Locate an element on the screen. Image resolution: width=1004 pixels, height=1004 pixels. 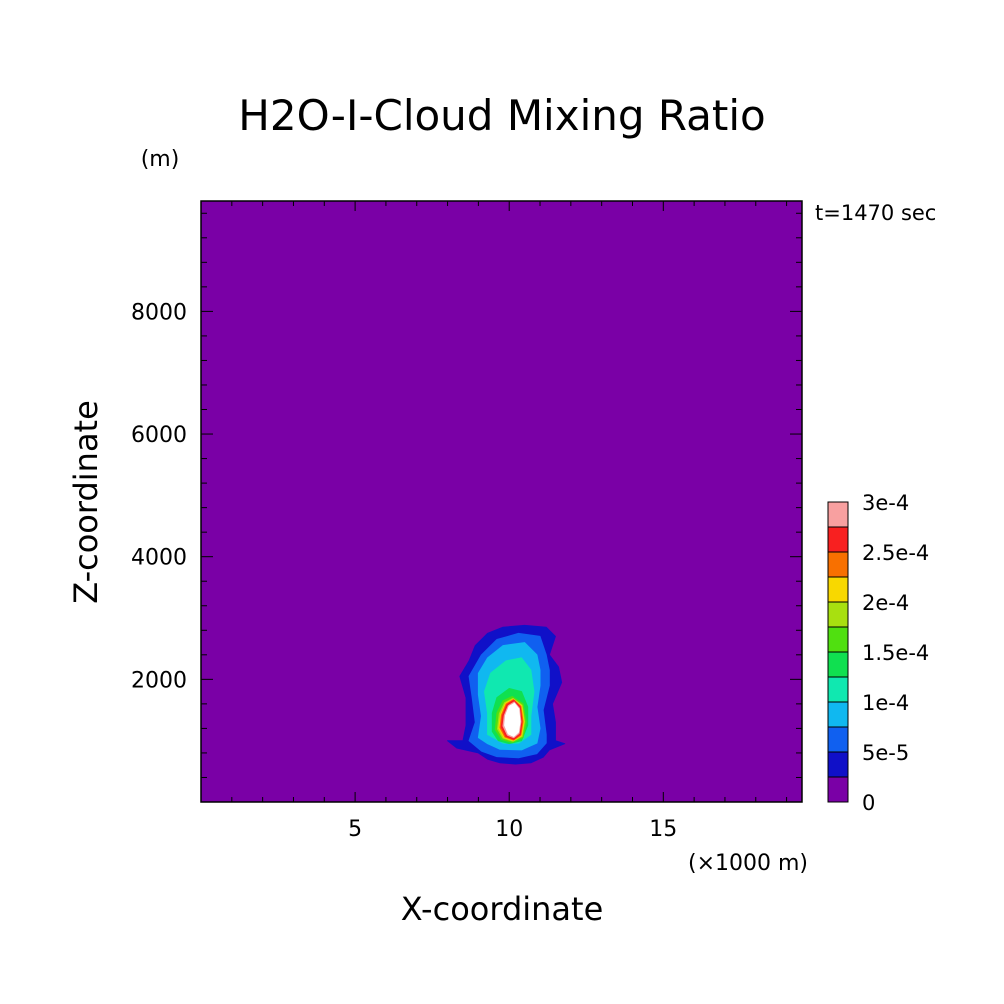
y-axis-unit: (m) is located at coordinates (160, 159).